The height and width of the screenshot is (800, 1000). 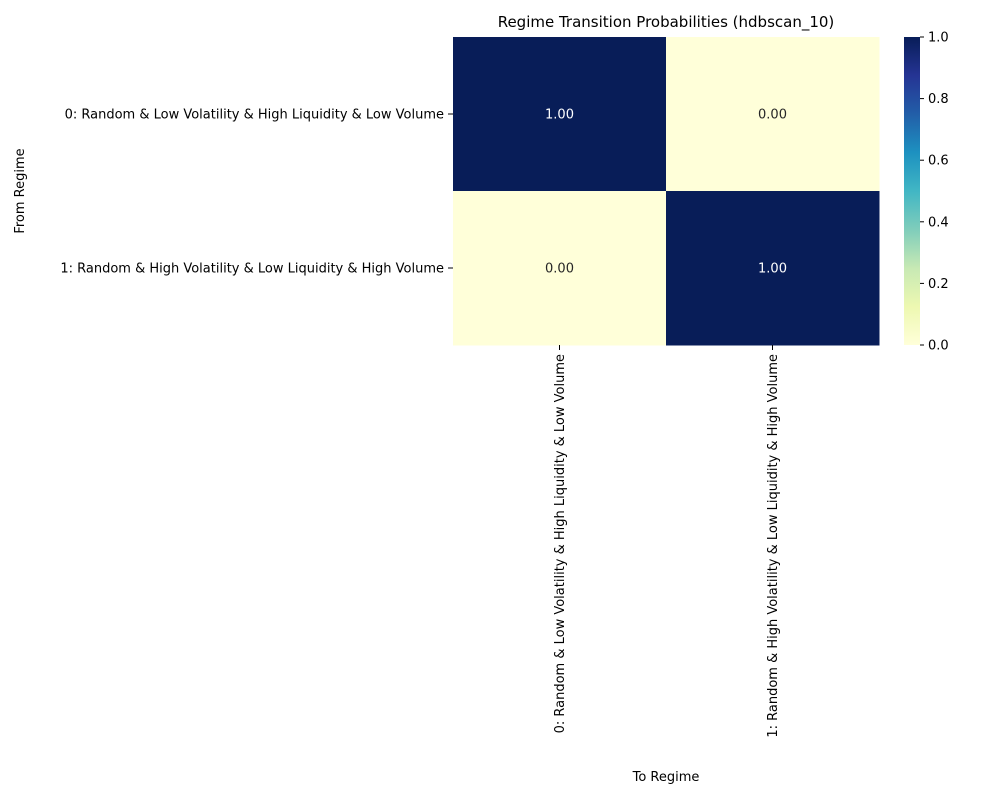 What do you see at coordinates (926, 192) in the screenshot?
I see `colorbar: 0.0 0.2 0.4 0.6 0.8 1.0` at bounding box center [926, 192].